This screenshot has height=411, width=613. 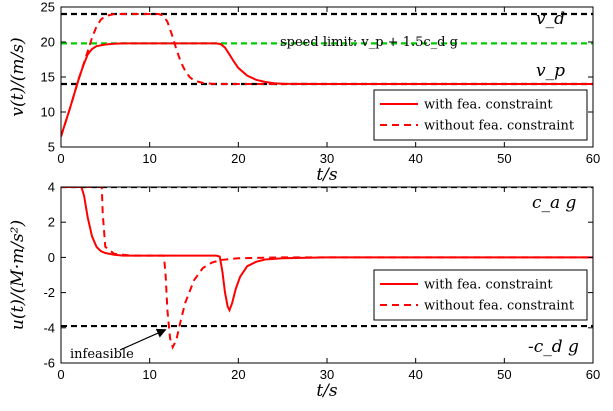 What do you see at coordinates (553, 347) in the screenshot?
I see `reference-line-label: -c_d g` at bounding box center [553, 347].